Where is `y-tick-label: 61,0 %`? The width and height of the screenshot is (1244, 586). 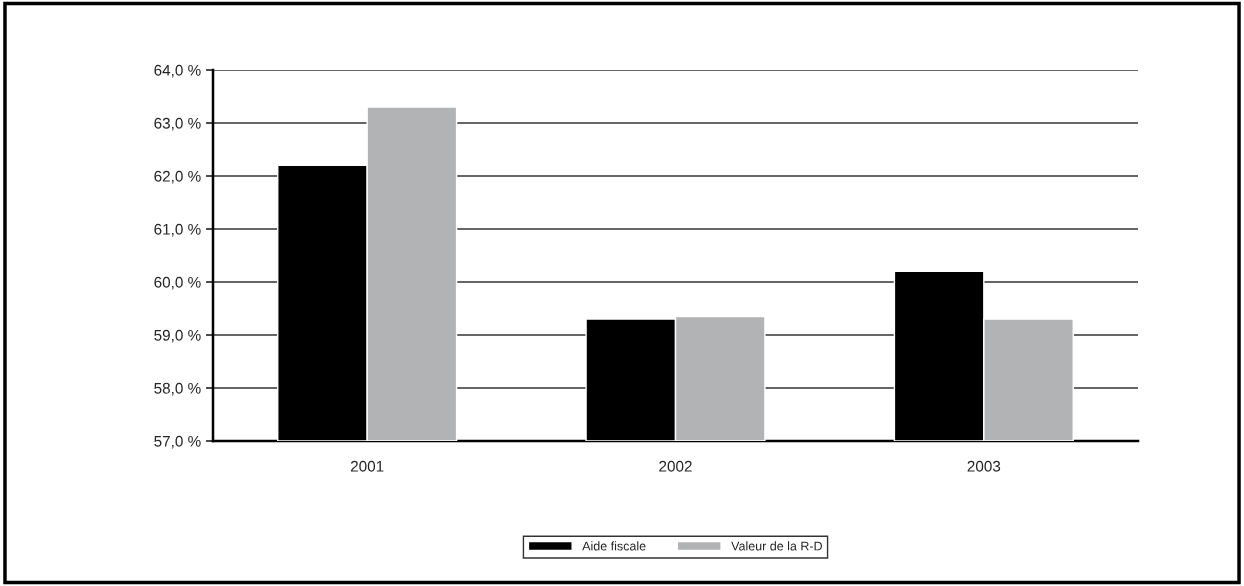 y-tick-label: 61,0 % is located at coordinates (177, 230).